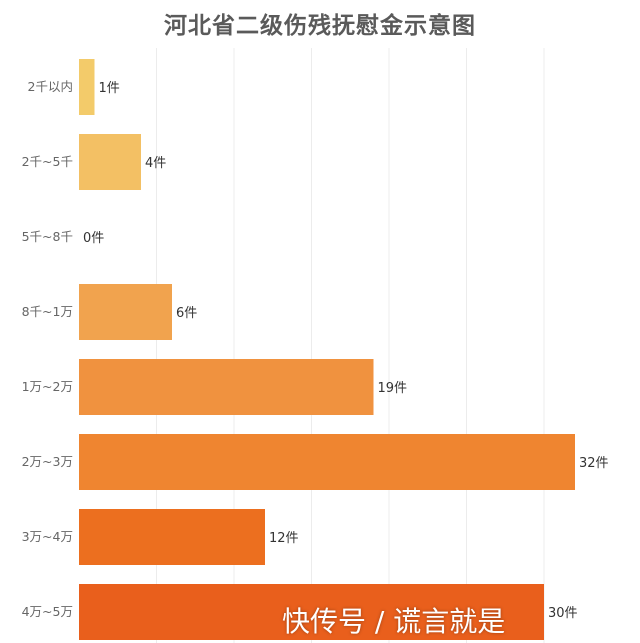  Describe the element at coordinates (47, 461) in the screenshot. I see `category-label: 2万~3万` at that location.